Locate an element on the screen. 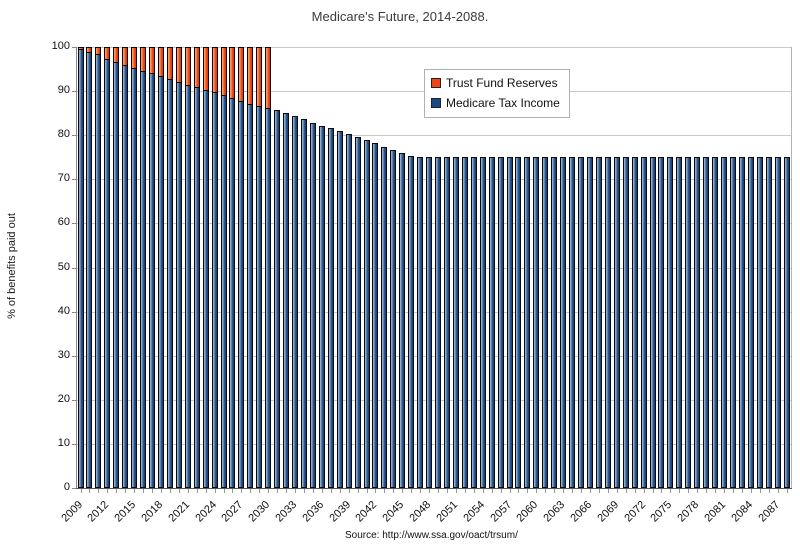  bar-2049 is located at coordinates (438, 322).